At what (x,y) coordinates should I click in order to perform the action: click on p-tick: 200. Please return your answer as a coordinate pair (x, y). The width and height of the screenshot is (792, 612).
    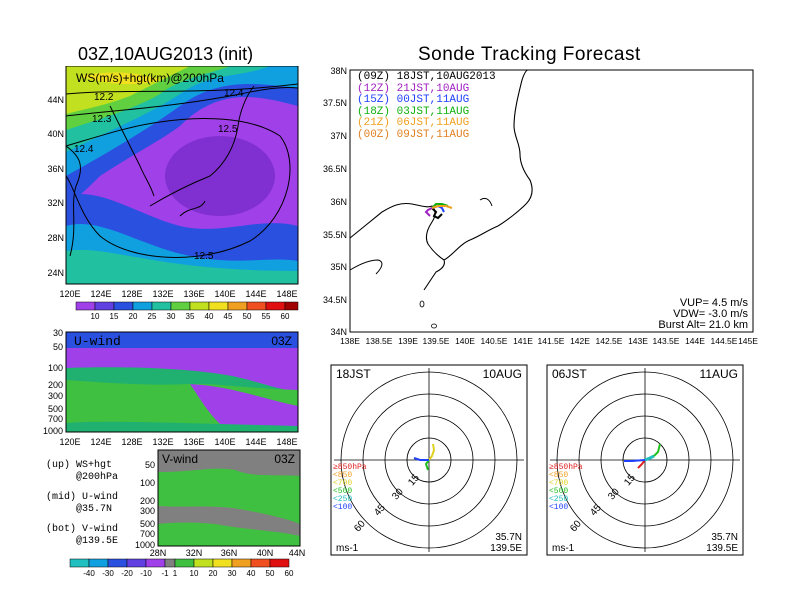
    Looking at the image, I should click on (55, 385).